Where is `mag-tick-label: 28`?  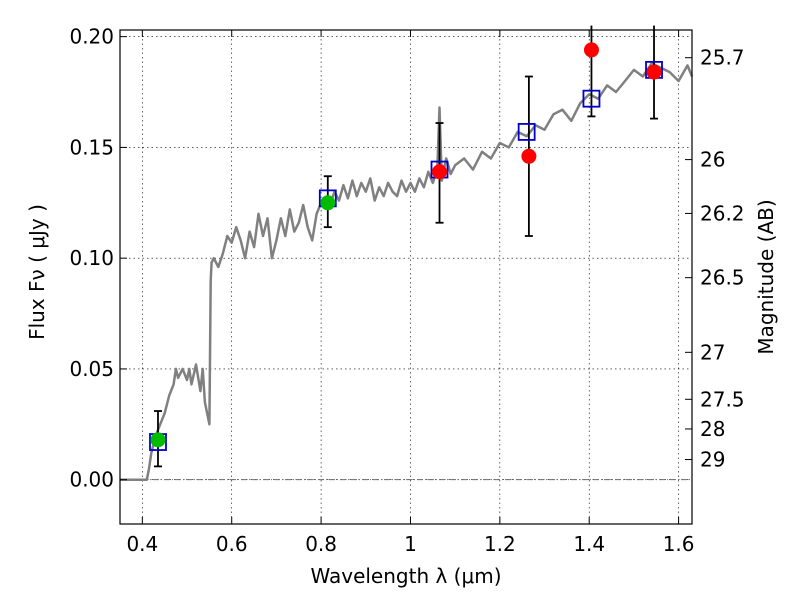 mag-tick-label: 28 is located at coordinates (712, 429).